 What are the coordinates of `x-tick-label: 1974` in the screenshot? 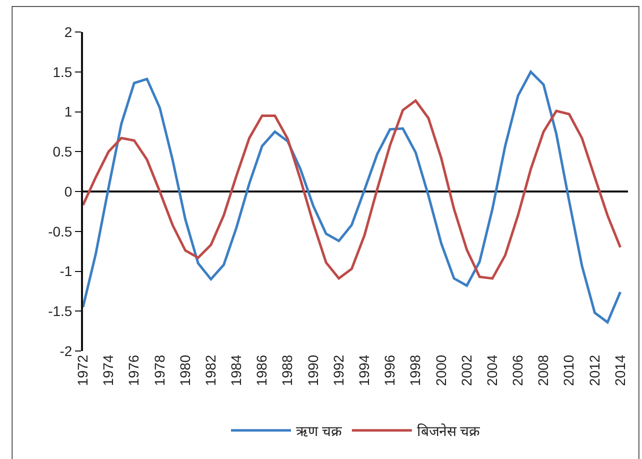 It's located at (108, 370).